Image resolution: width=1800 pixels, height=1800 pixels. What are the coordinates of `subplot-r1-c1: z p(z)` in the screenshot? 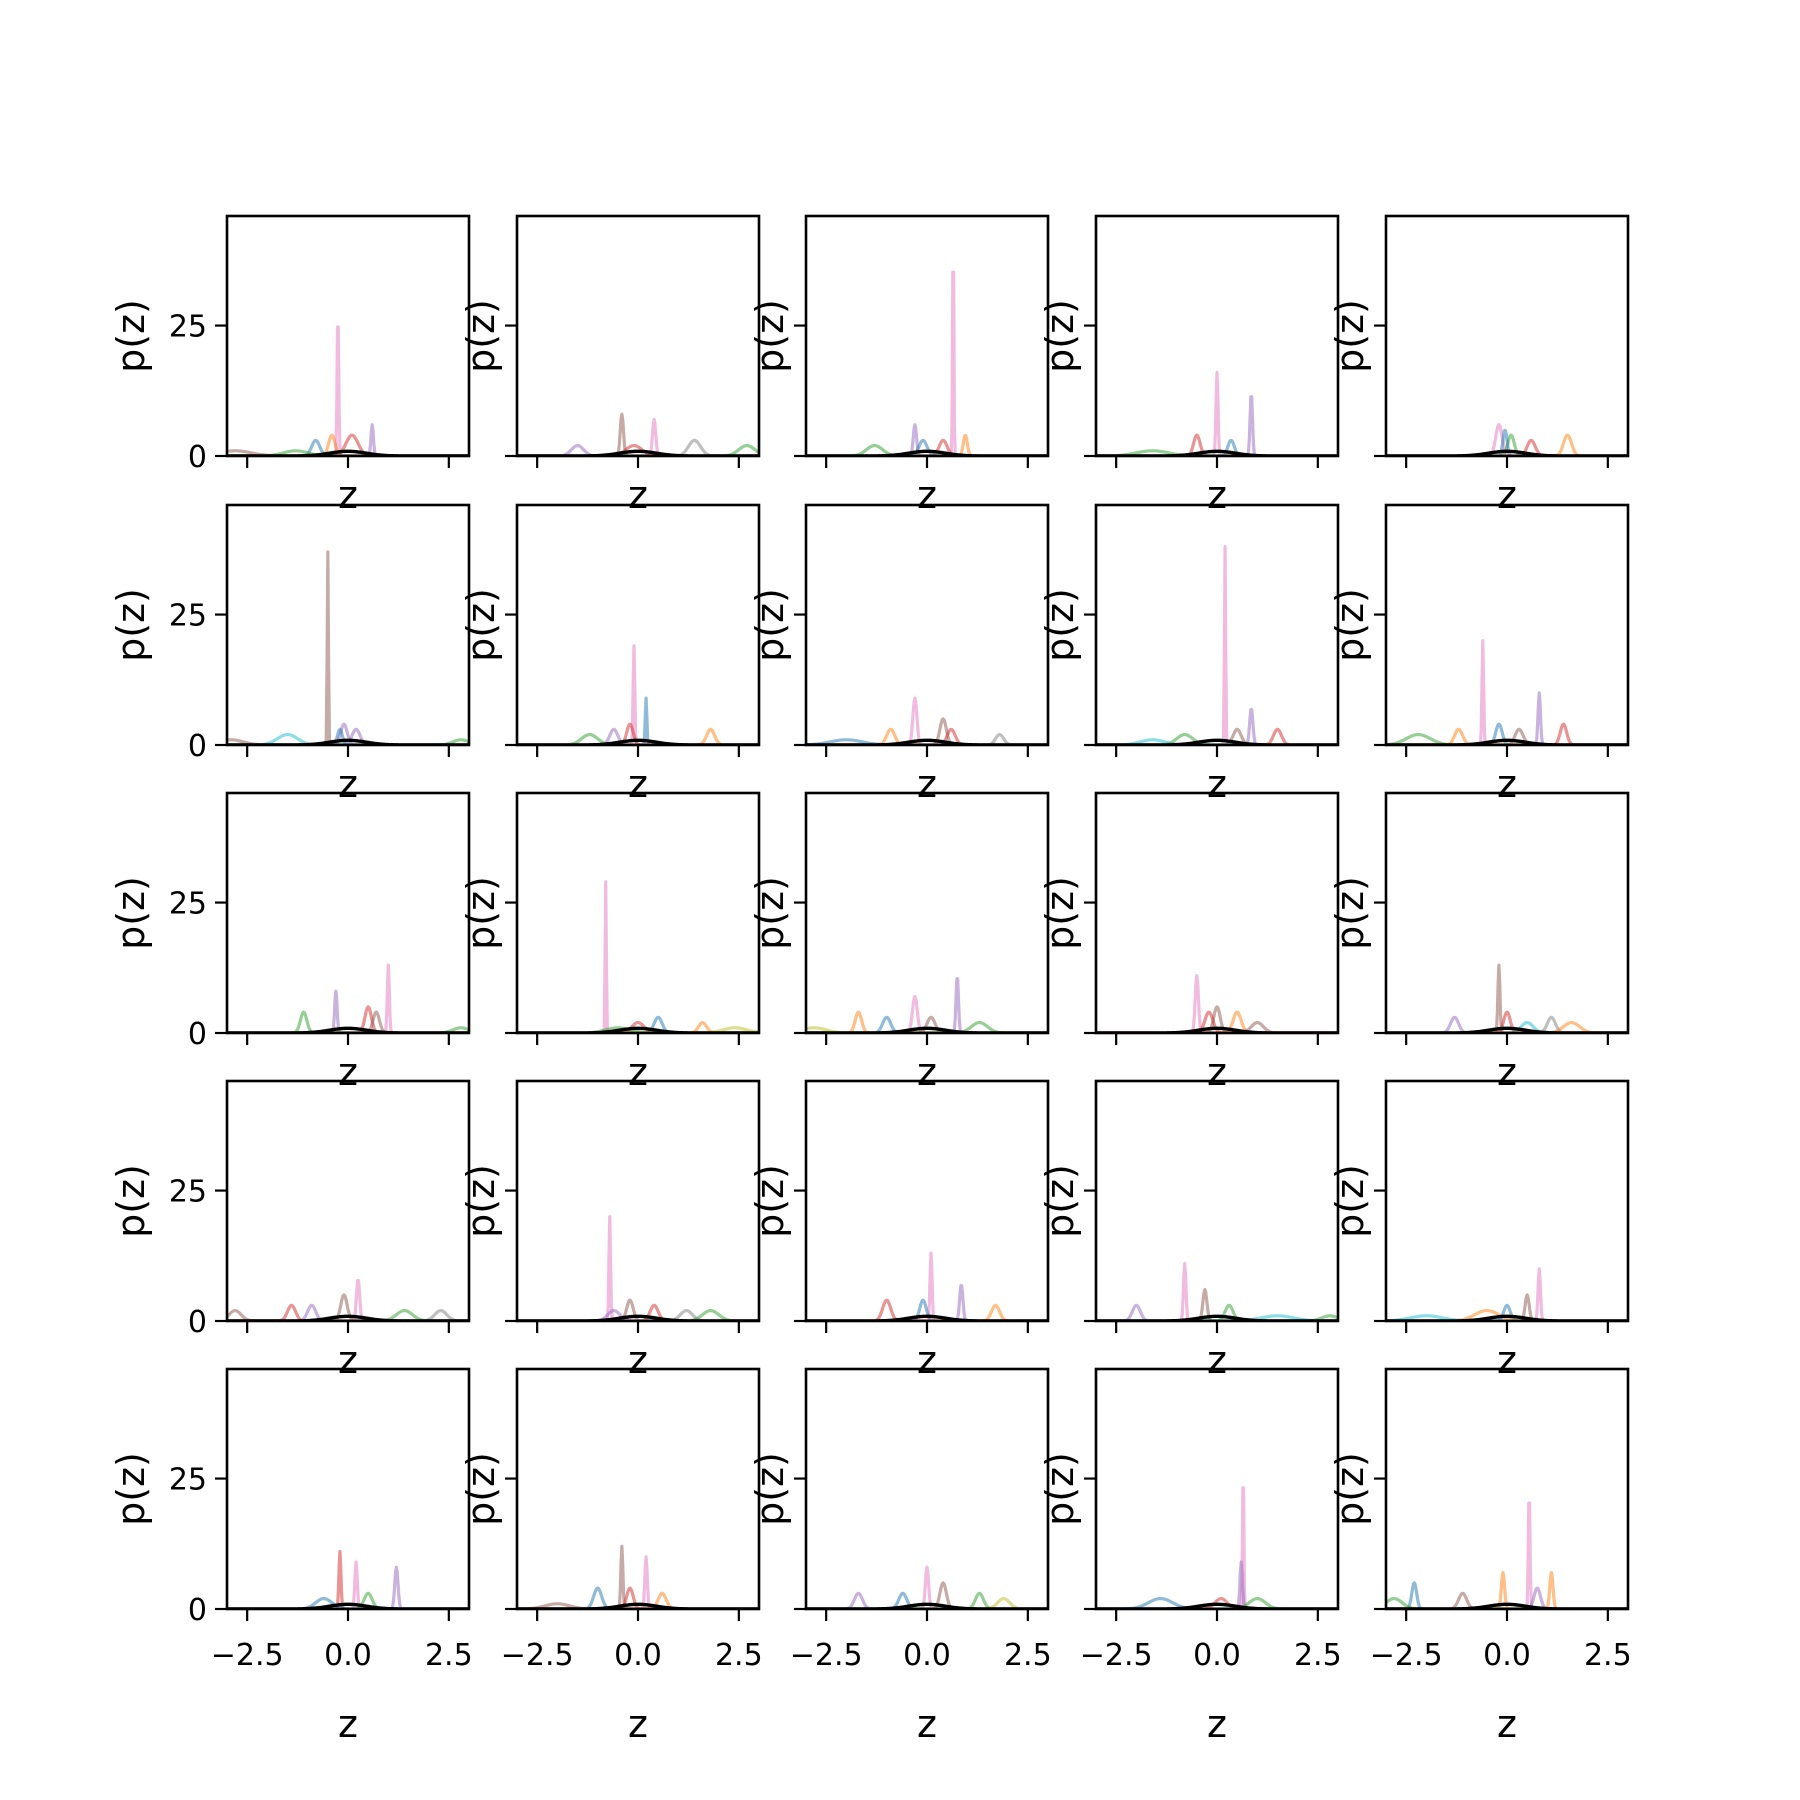 It's located at (610, 654).